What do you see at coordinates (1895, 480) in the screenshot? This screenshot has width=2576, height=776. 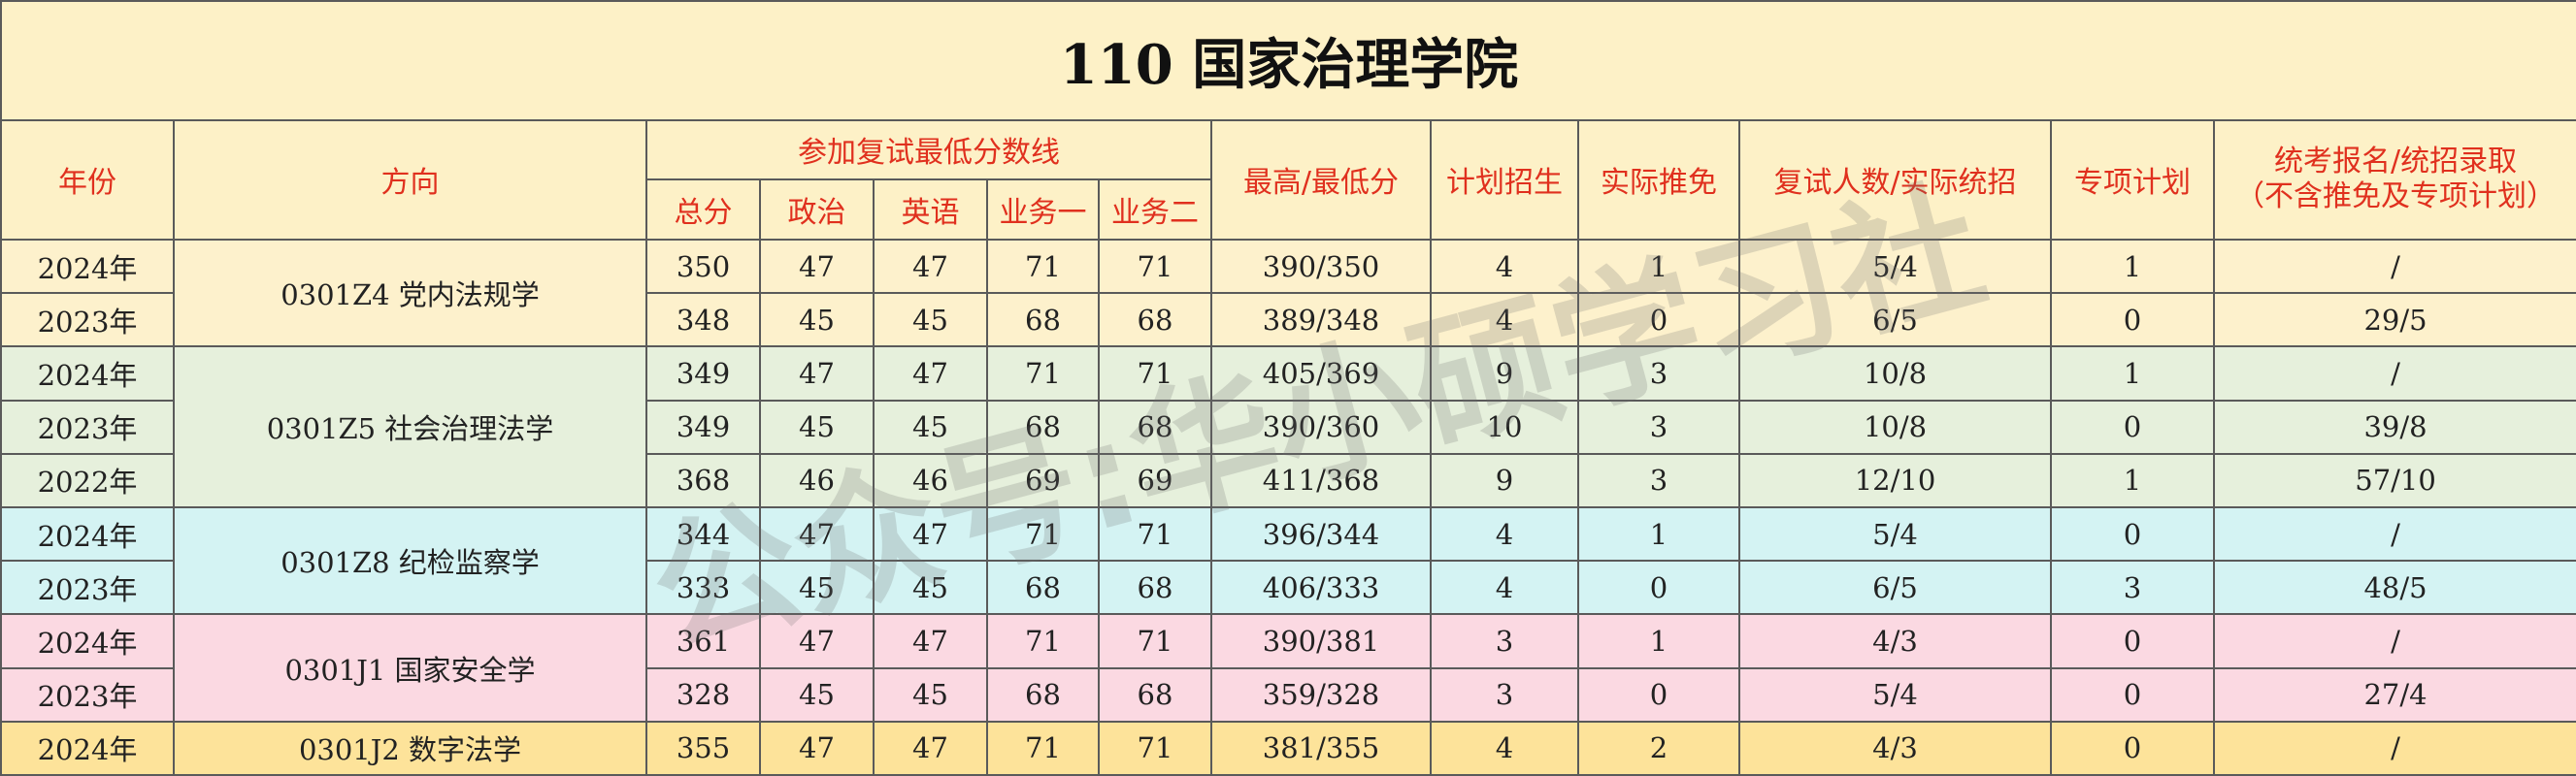 I see `value: 12/10` at bounding box center [1895, 480].